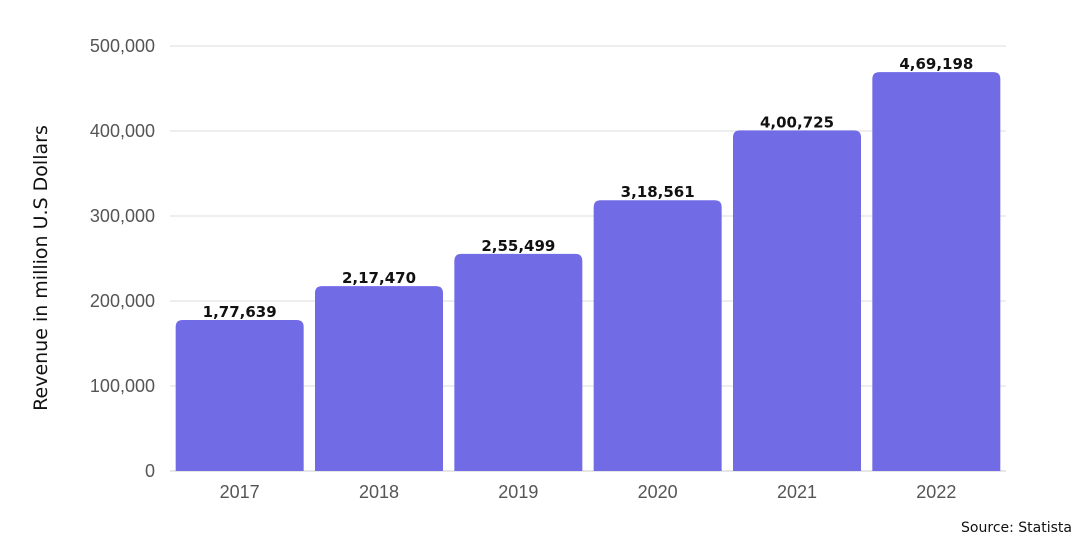 This screenshot has height=540, width=1080. What do you see at coordinates (239, 395) in the screenshot?
I see `bar-2017` at bounding box center [239, 395].